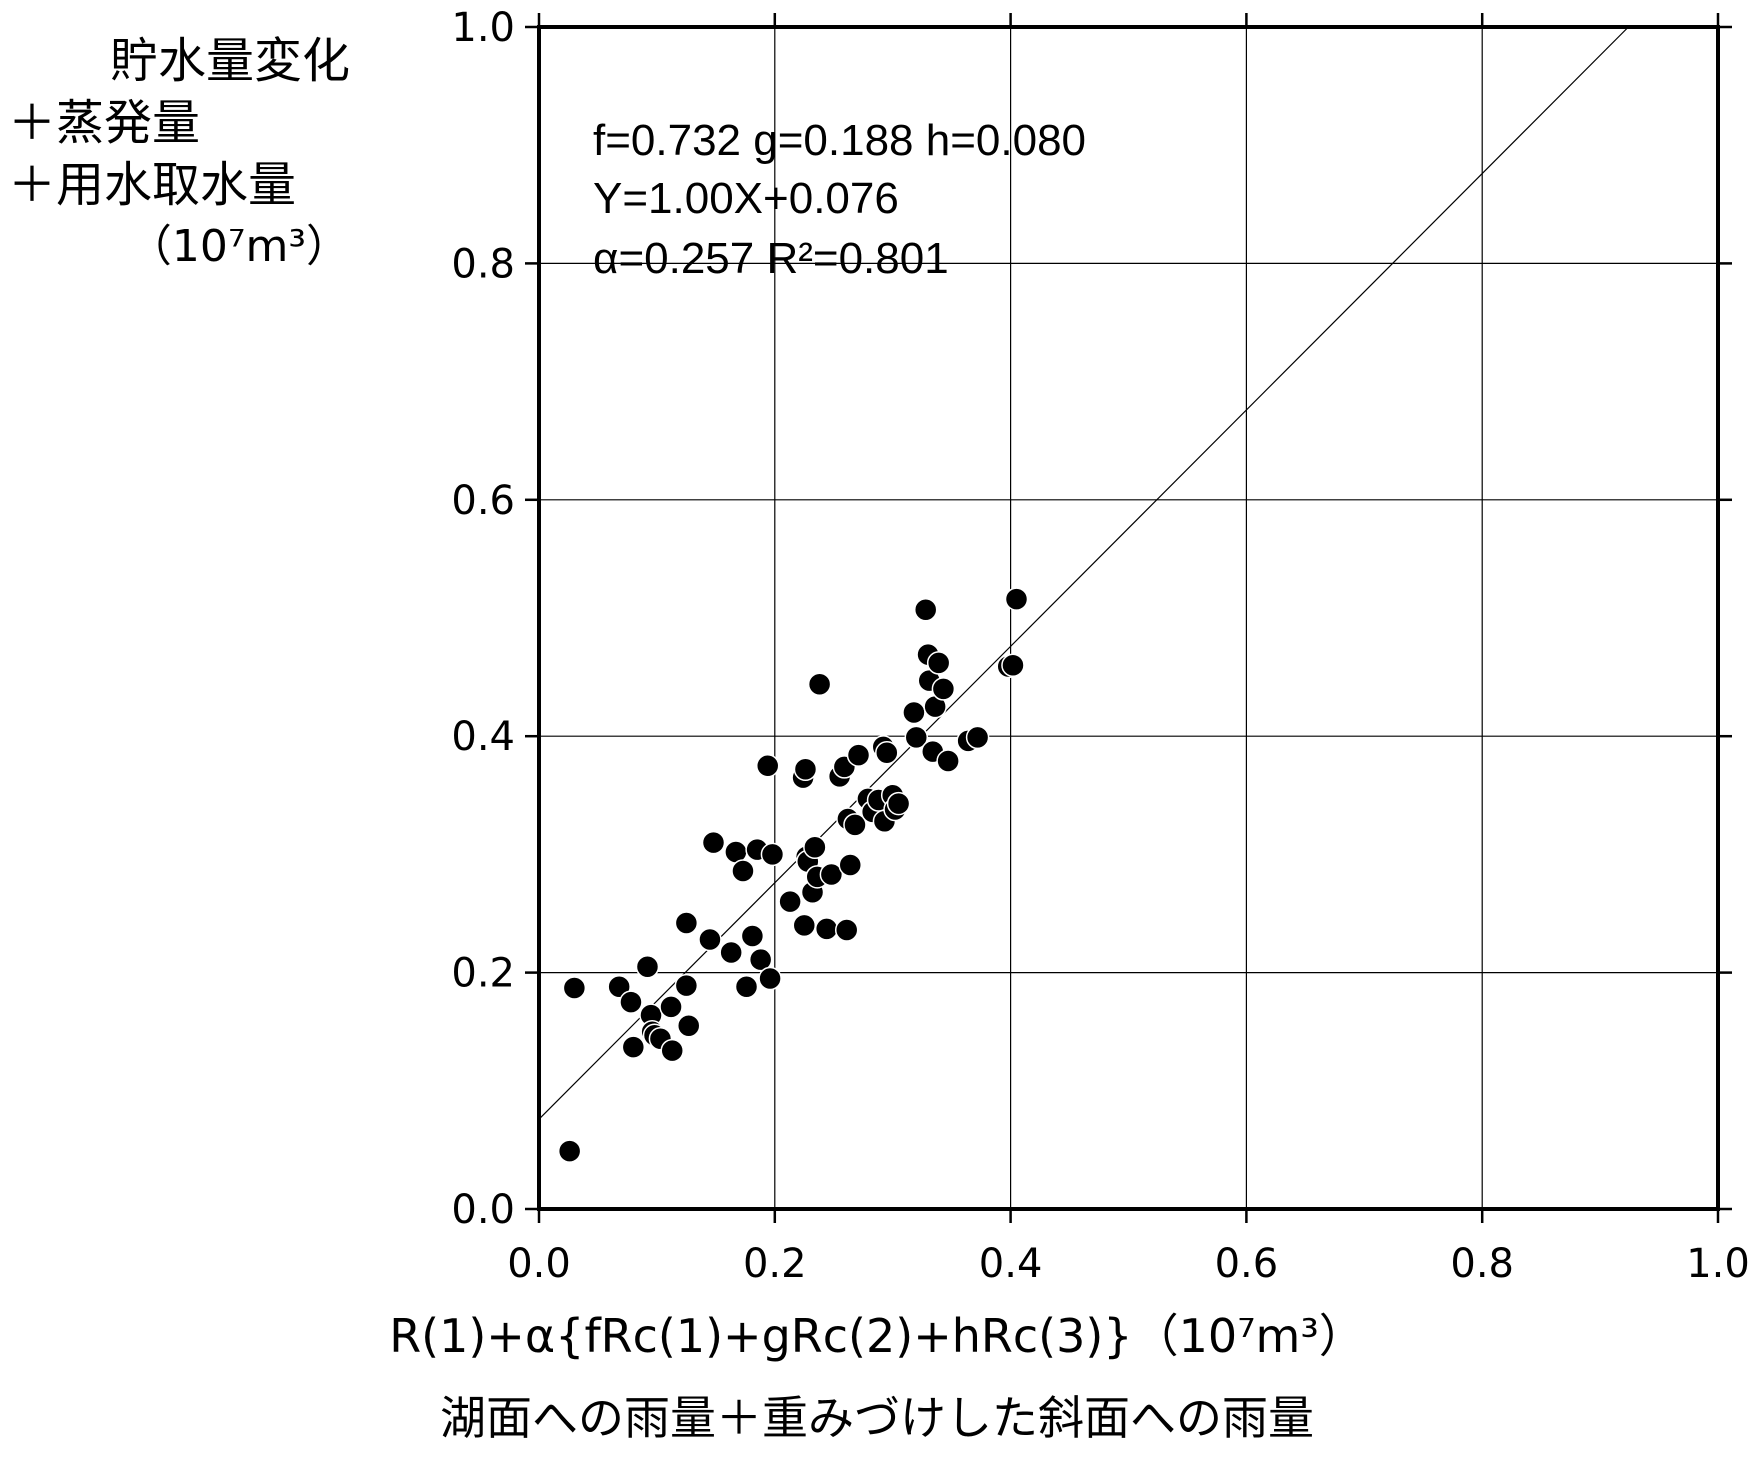 The image size is (1754, 1475). I want to click on y-axis-label-unit: （10⁷m³）, so click(238, 246).